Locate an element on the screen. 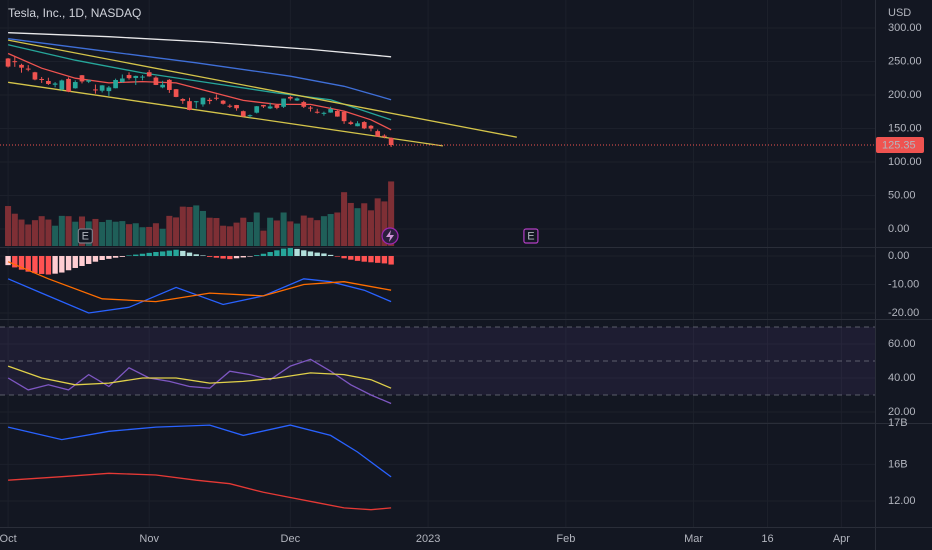 Image resolution: width=932 pixels, height=550 pixels. rsi-line is located at coordinates (199, 381).